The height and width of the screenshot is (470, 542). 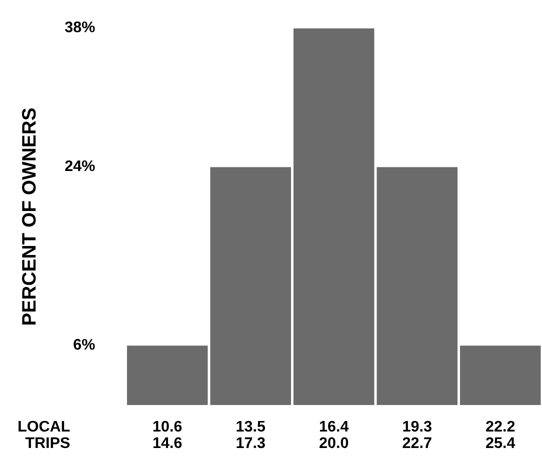 What do you see at coordinates (44, 434) in the screenshot?
I see `text: LOCAL TRIPS` at bounding box center [44, 434].